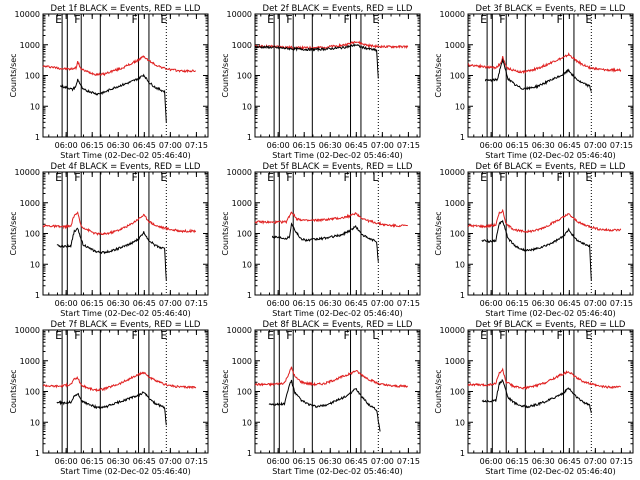 The height and width of the screenshot is (480, 640). What do you see at coordinates (551, 325) in the screenshot?
I see `panel-title: Det 9f BLACK = Events, RED = LLD` at bounding box center [551, 325].